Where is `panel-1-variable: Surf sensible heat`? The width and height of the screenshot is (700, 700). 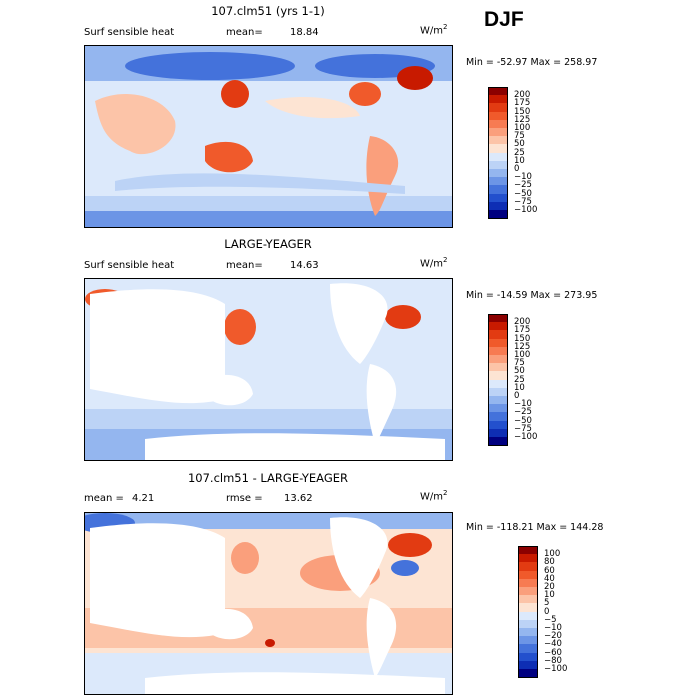
panel-1-variable: Surf sensible heat is located at coordinates (129, 32).